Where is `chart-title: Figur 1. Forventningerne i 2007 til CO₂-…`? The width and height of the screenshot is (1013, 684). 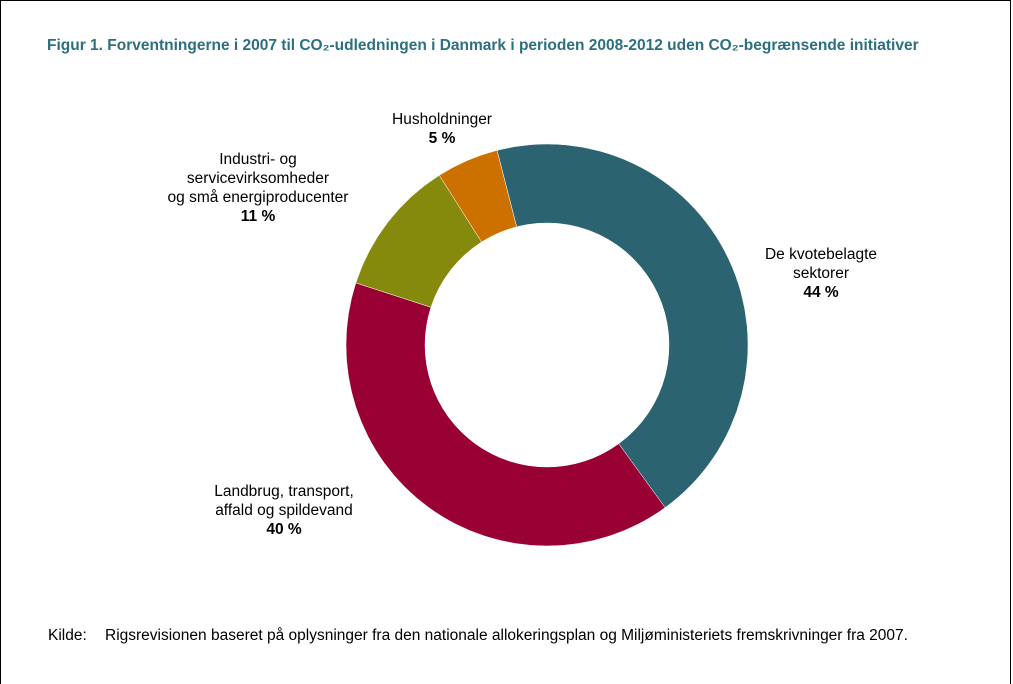
chart-title: Figur 1. Forventningerne i 2007 til CO₂-… is located at coordinates (483, 45).